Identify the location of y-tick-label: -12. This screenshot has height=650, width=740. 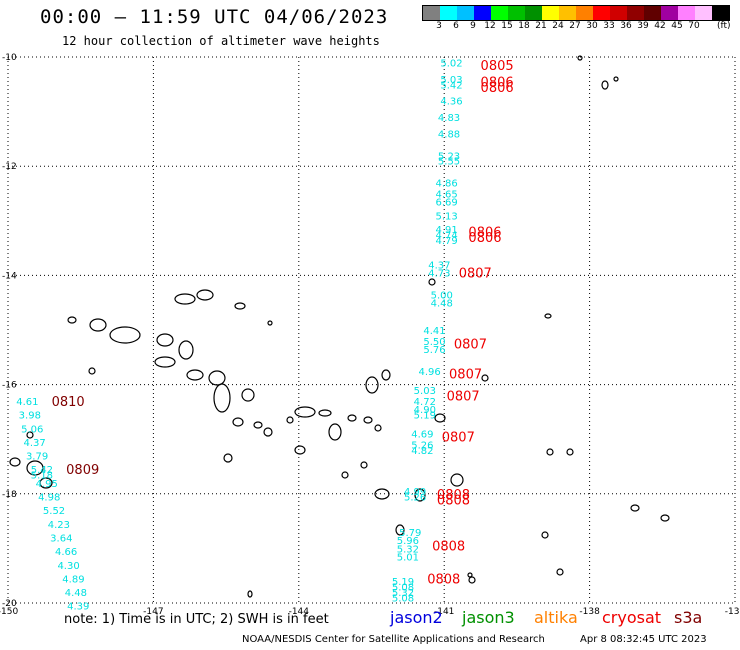
(9, 167).